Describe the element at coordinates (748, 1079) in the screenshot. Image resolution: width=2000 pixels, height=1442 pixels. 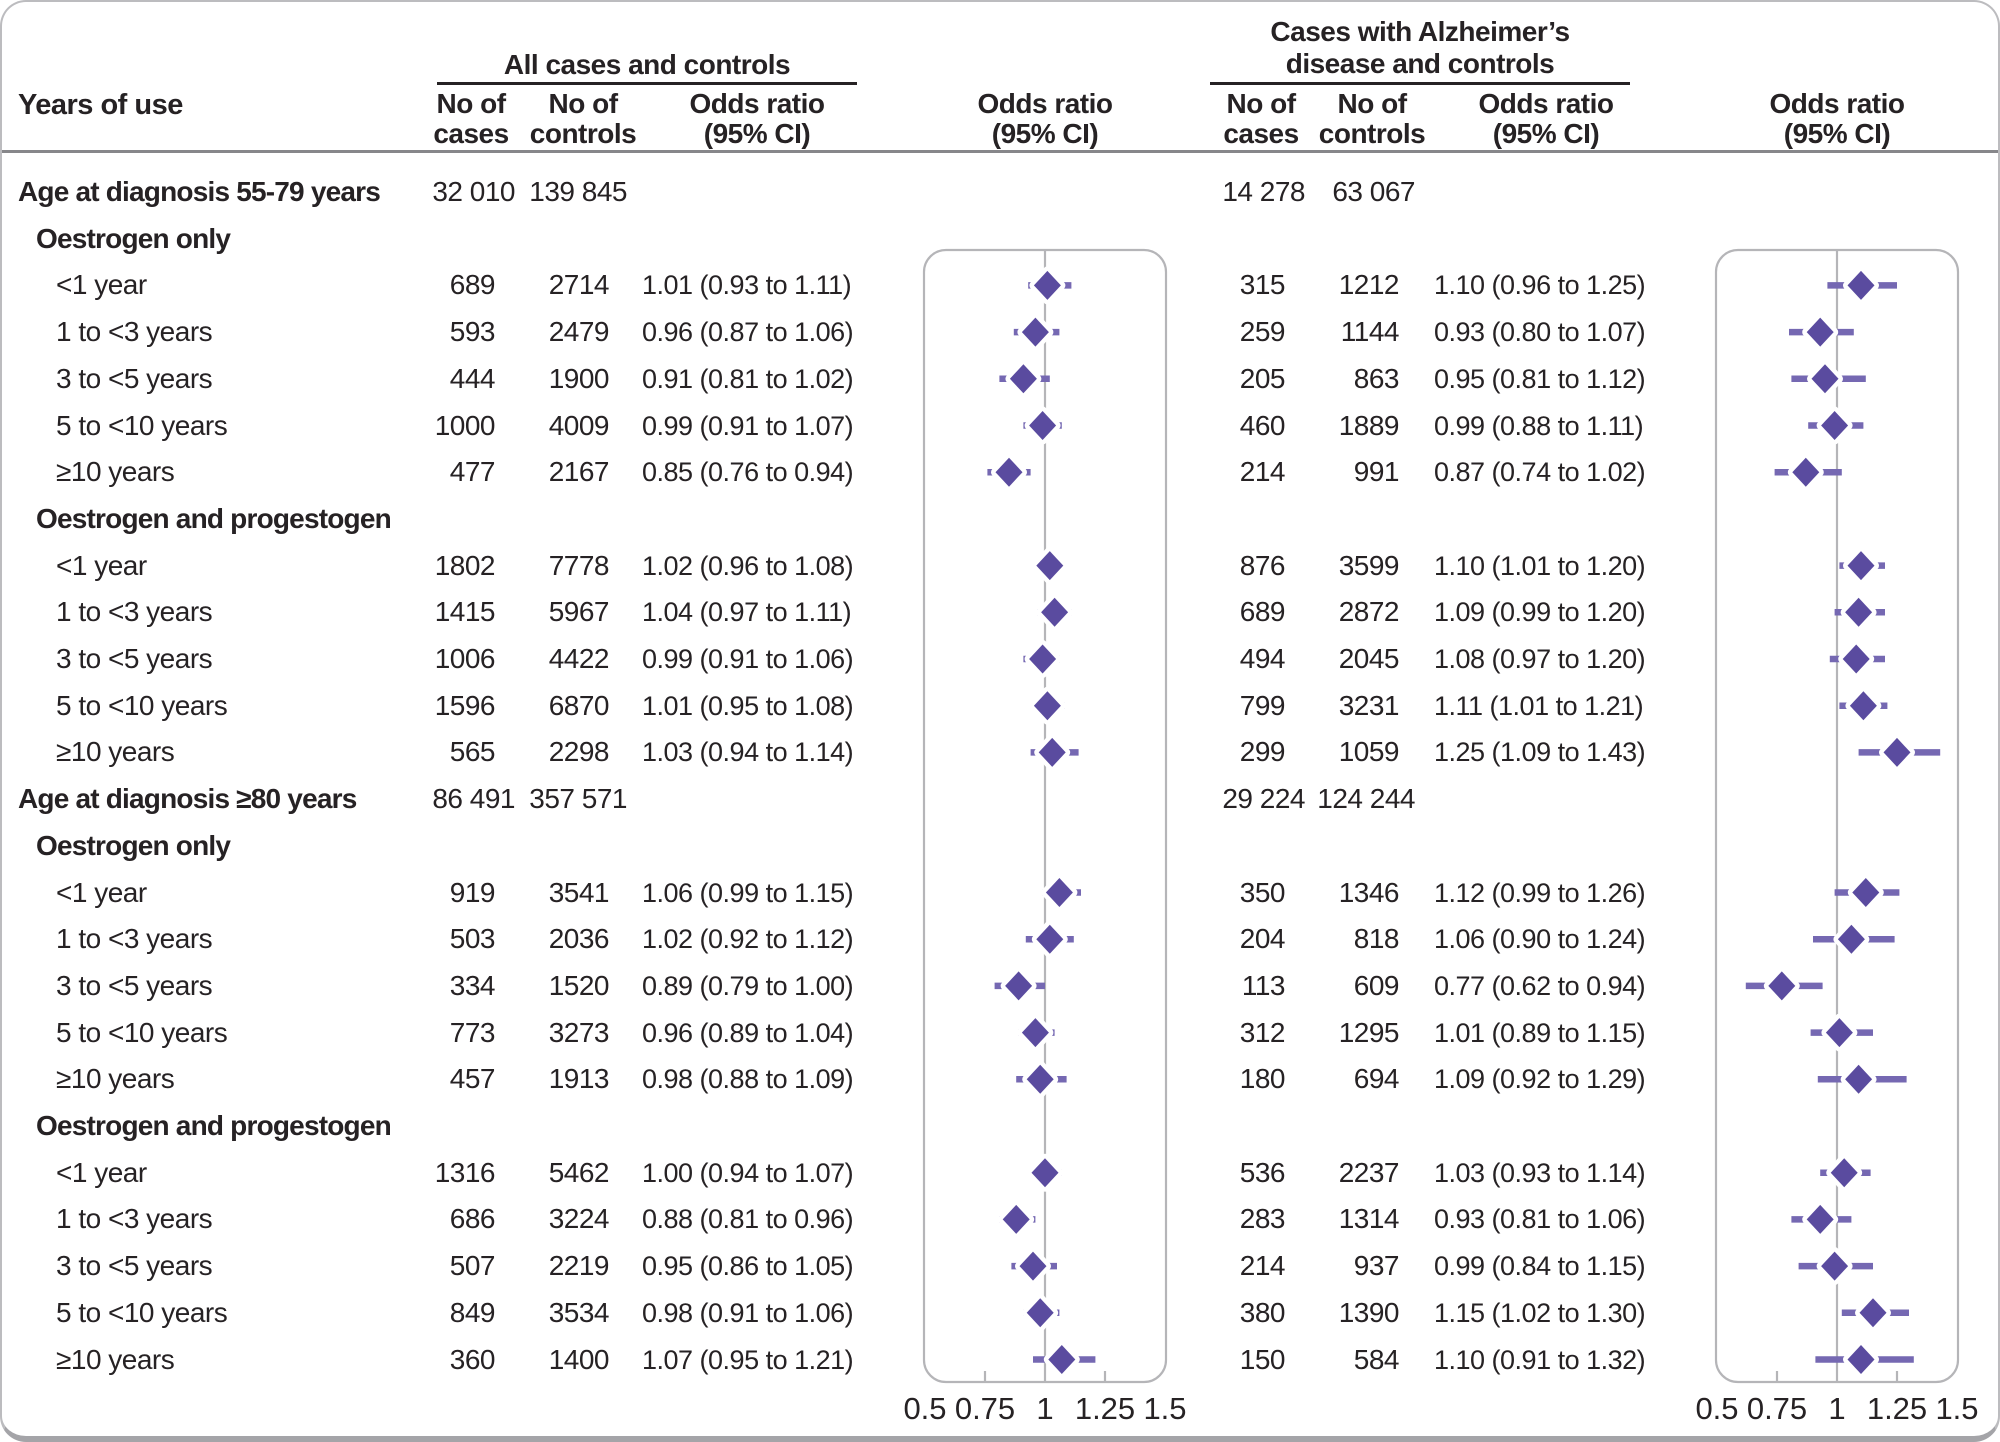
I see `or-ci-cell-all: 0.98 (0.88 to 1.09)` at that location.